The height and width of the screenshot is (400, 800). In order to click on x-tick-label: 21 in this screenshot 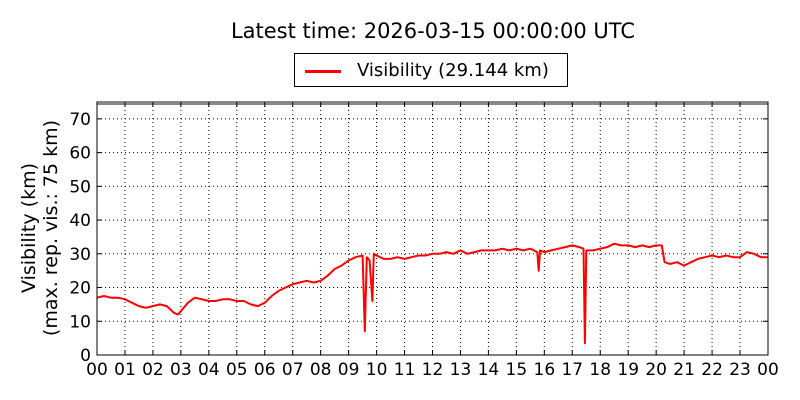, I will do `click(684, 370)`.